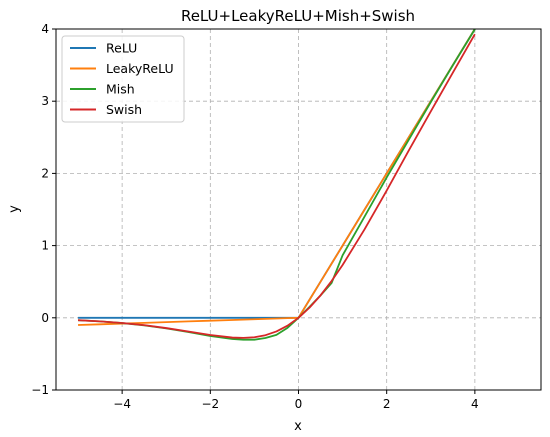  What do you see at coordinates (45, 318) in the screenshot?
I see `y-tick-label: 0` at bounding box center [45, 318].